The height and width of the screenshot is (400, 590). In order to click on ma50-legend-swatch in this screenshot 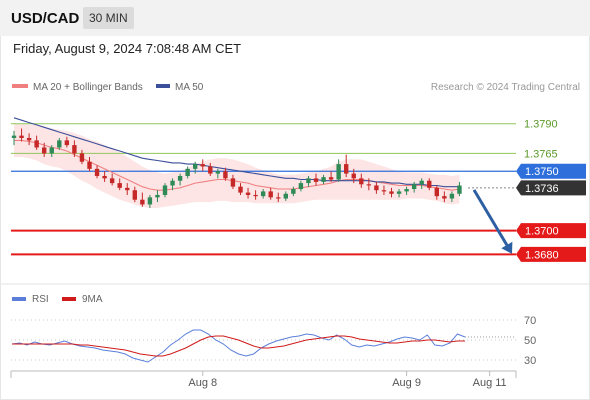, I will do `click(163, 86)`.